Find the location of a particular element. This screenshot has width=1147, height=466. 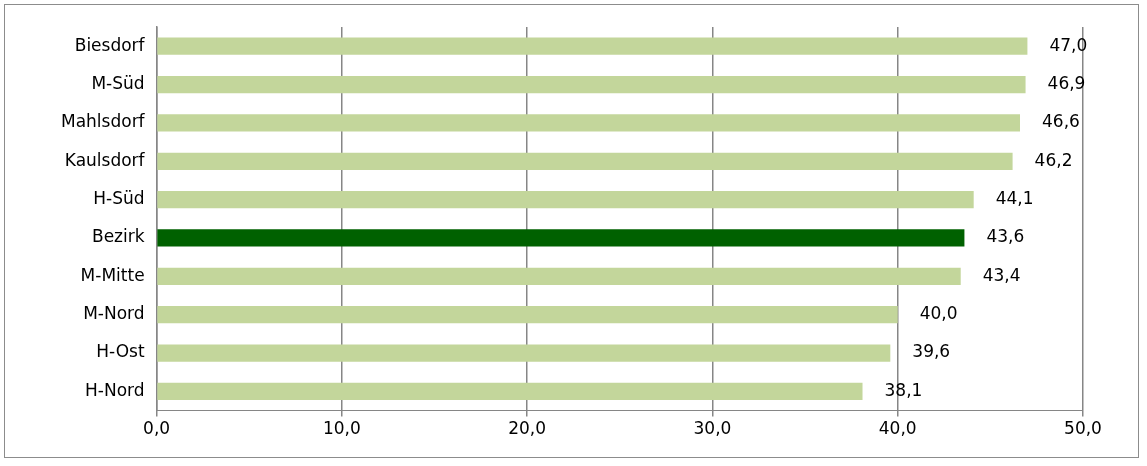

data-label: 44,1 is located at coordinates (1014, 198).